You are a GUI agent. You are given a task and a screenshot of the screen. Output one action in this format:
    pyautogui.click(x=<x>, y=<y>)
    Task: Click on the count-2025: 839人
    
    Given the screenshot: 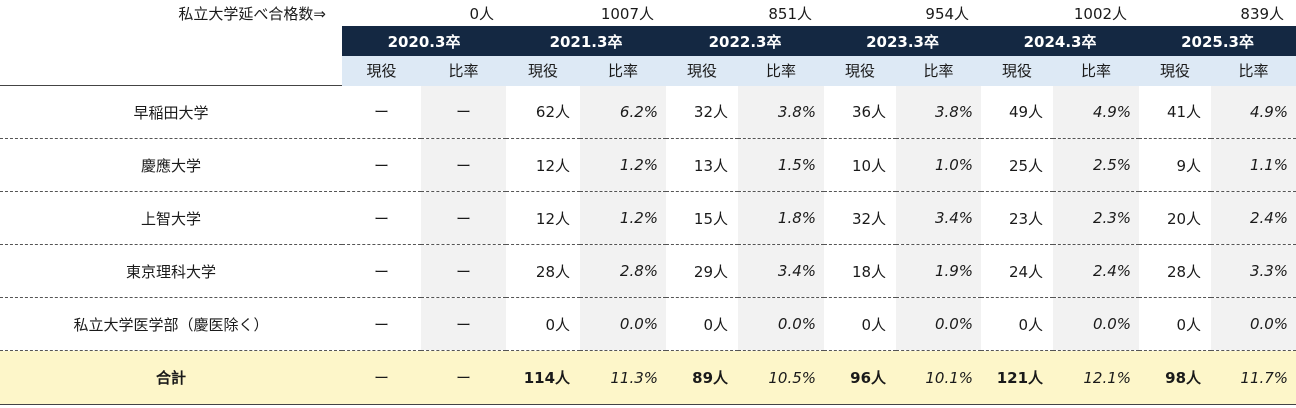 What is the action you would take?
    pyautogui.click(x=1262, y=13)
    